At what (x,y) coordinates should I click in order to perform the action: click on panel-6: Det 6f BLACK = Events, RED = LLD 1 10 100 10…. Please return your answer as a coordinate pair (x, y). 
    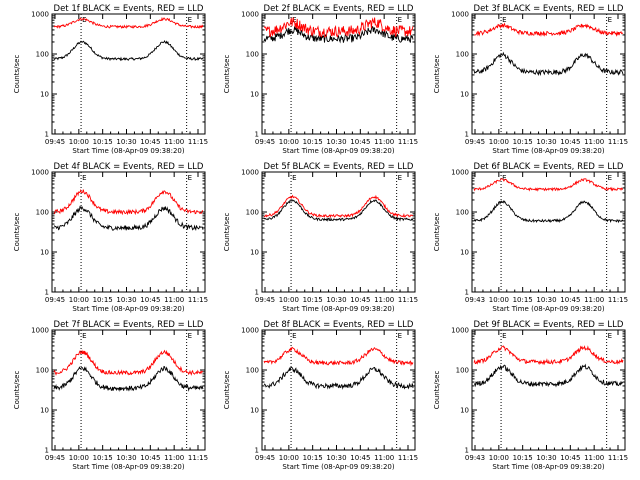
    Looking at the image, I should click on (530, 237).